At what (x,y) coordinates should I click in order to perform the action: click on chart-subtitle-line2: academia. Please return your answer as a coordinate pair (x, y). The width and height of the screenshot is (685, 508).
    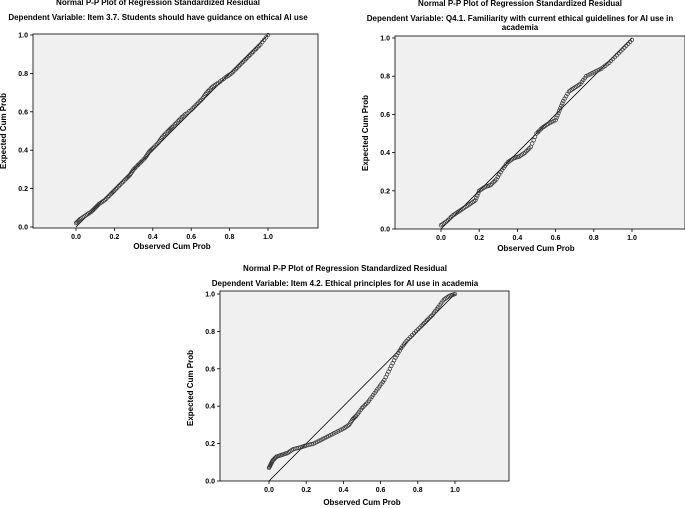
    Looking at the image, I should click on (520, 27).